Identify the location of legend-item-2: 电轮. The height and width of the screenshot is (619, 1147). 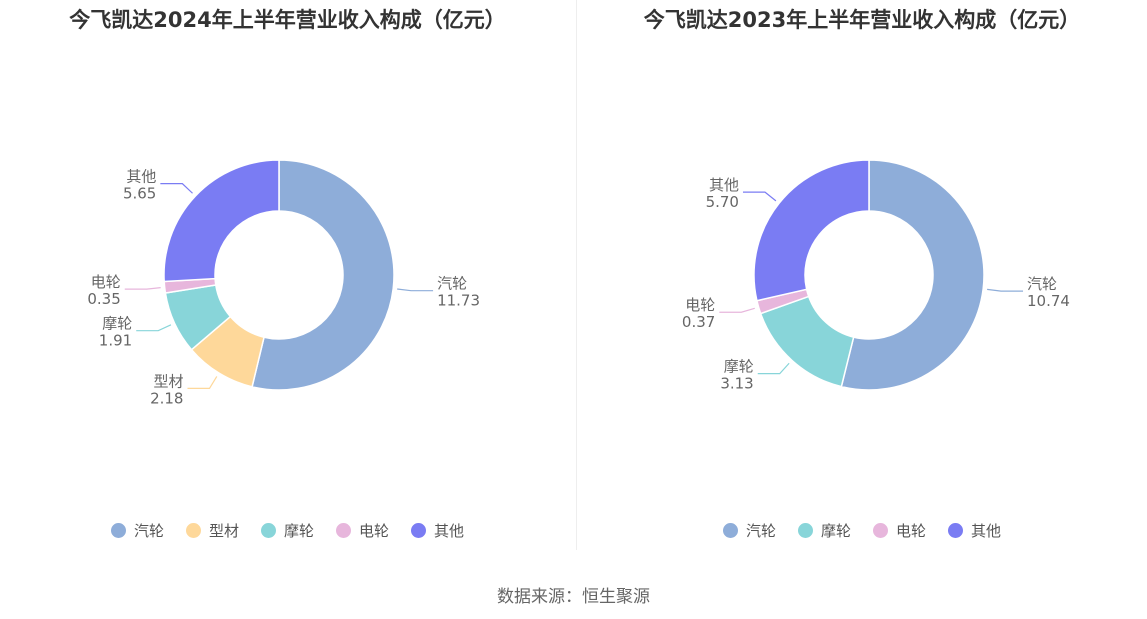
(899, 530).